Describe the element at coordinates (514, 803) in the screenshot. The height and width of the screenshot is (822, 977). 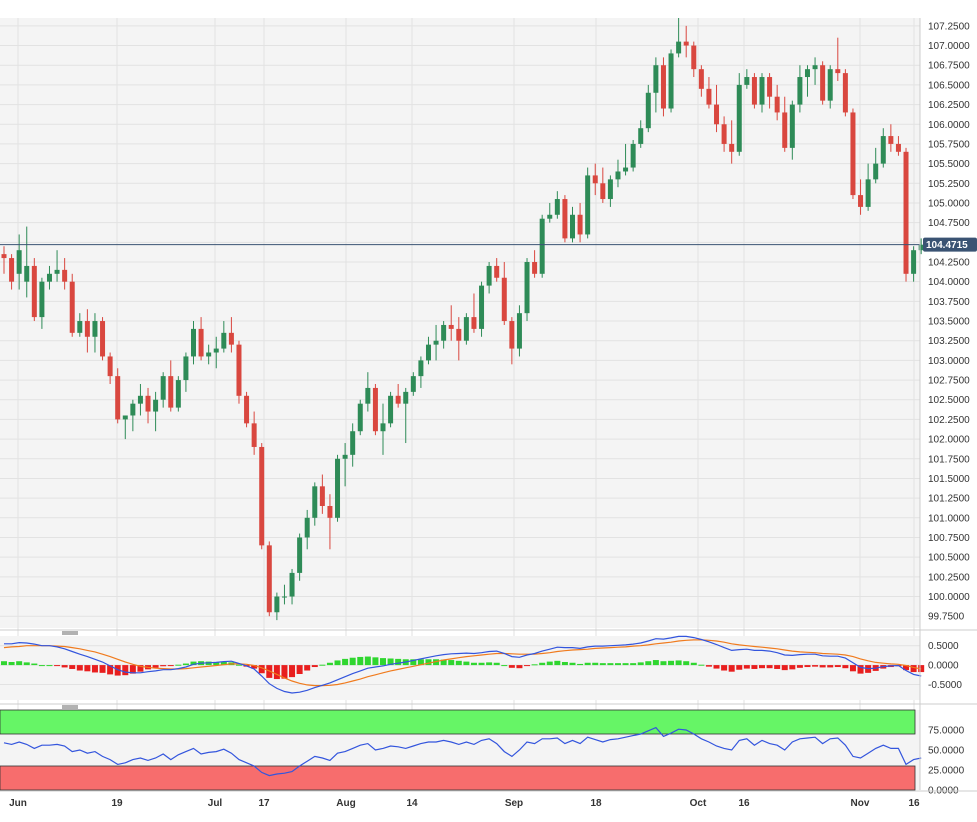
I see `x-tick-label: Sep` at that location.